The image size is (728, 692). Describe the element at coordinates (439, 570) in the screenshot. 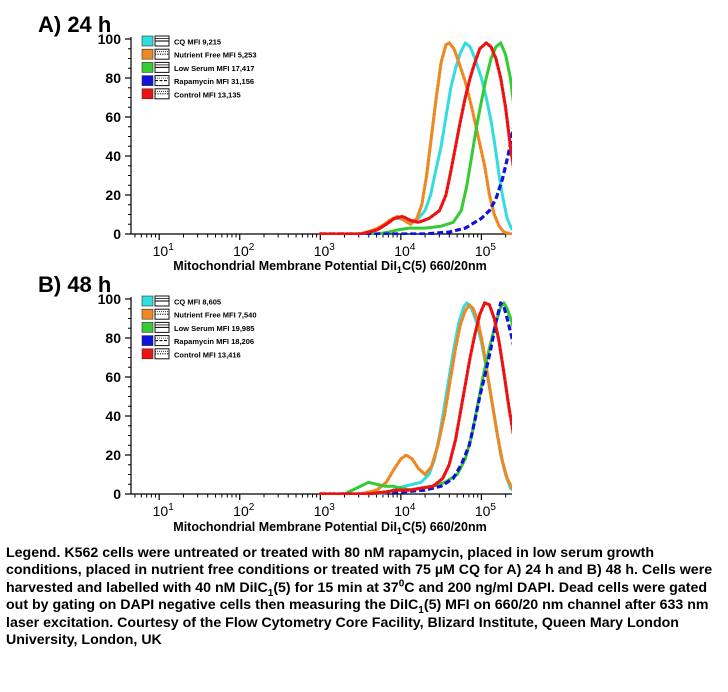

I see `caption-text-segment: µ` at that location.